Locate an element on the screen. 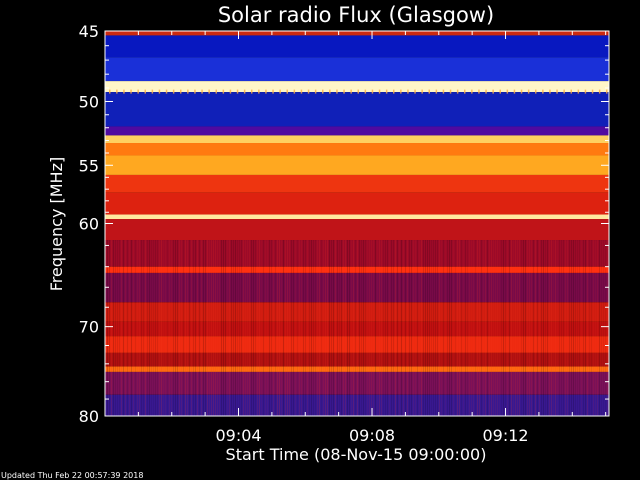  y-tick-label: 50 is located at coordinates (89, 102).